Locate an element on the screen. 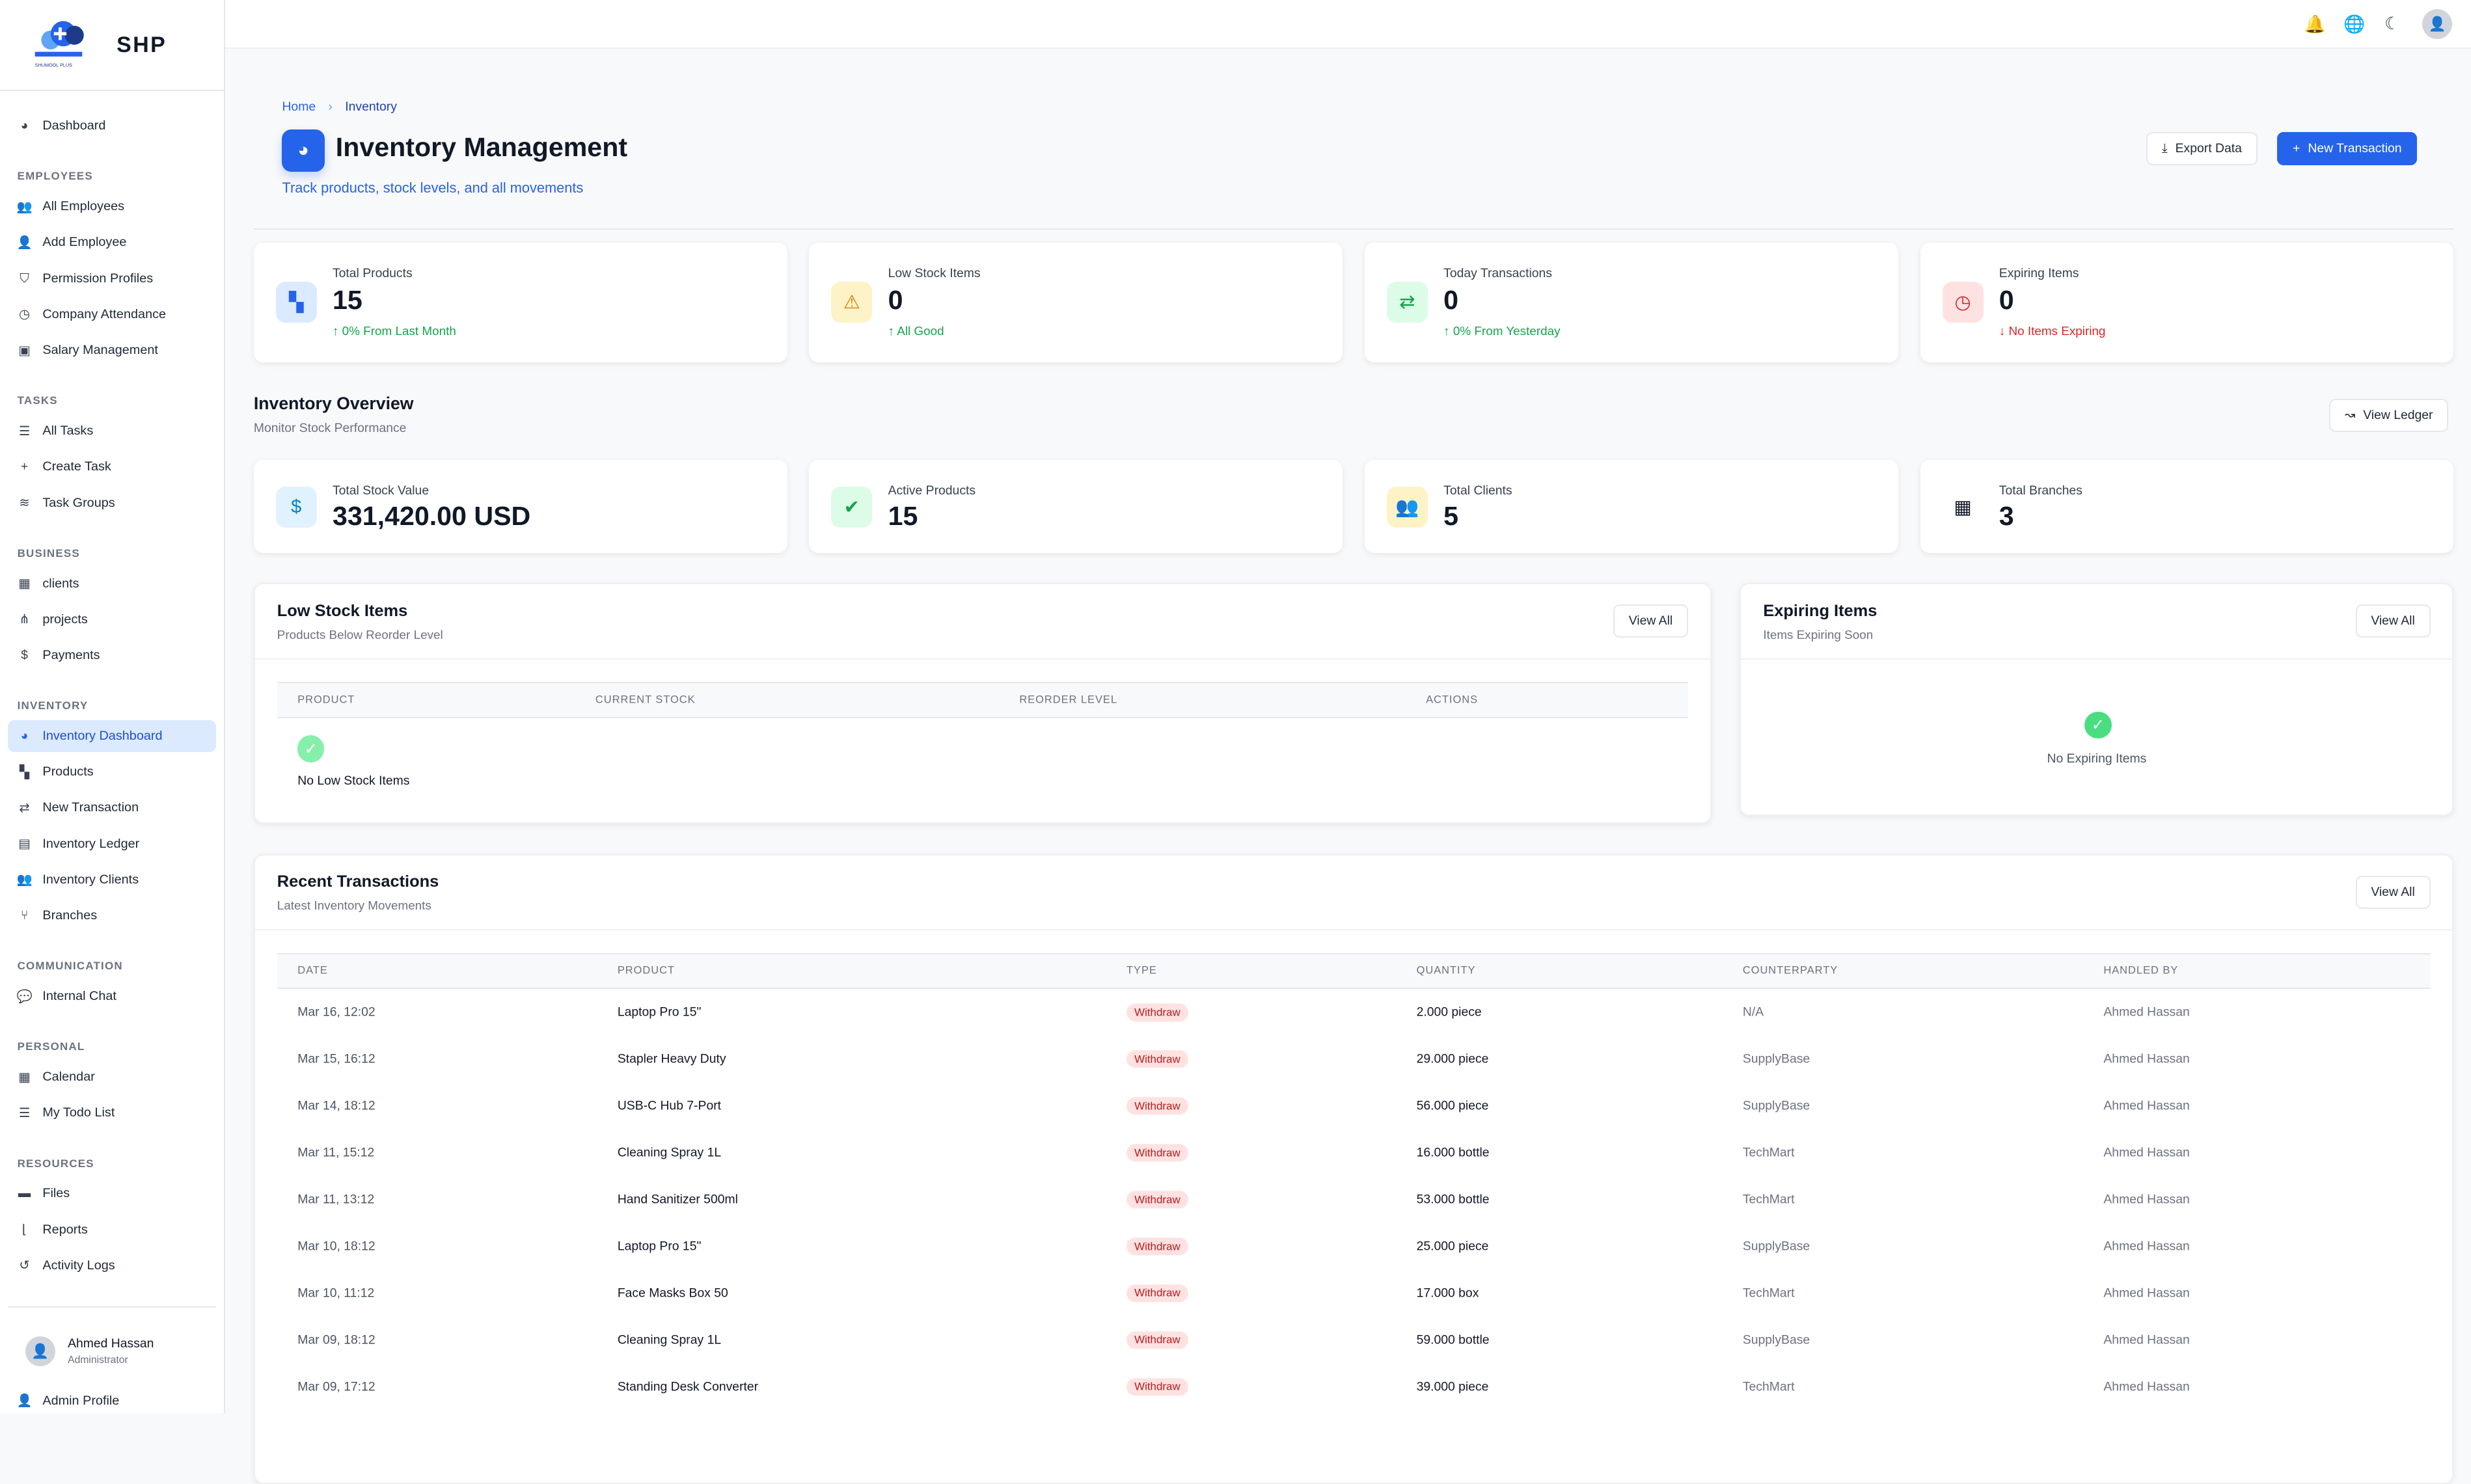 Image resolution: width=2471 pixels, height=1484 pixels. sidebar-item-projects: ⋔projects is located at coordinates (112, 619).